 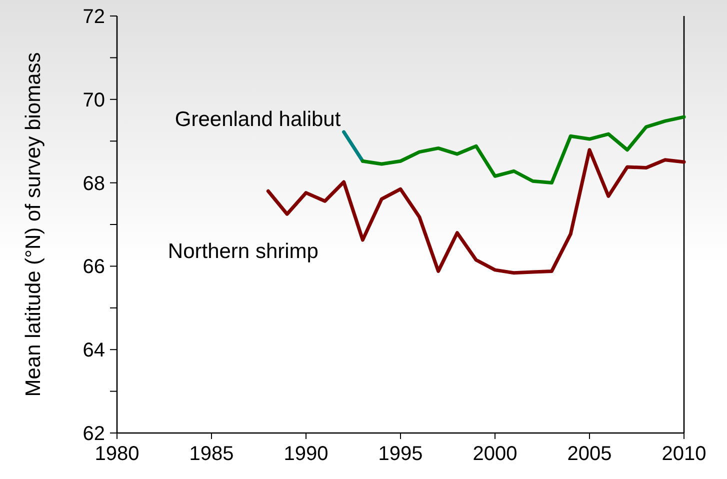 What do you see at coordinates (211, 454) in the screenshot?
I see `x-tick-label: 1985` at bounding box center [211, 454].